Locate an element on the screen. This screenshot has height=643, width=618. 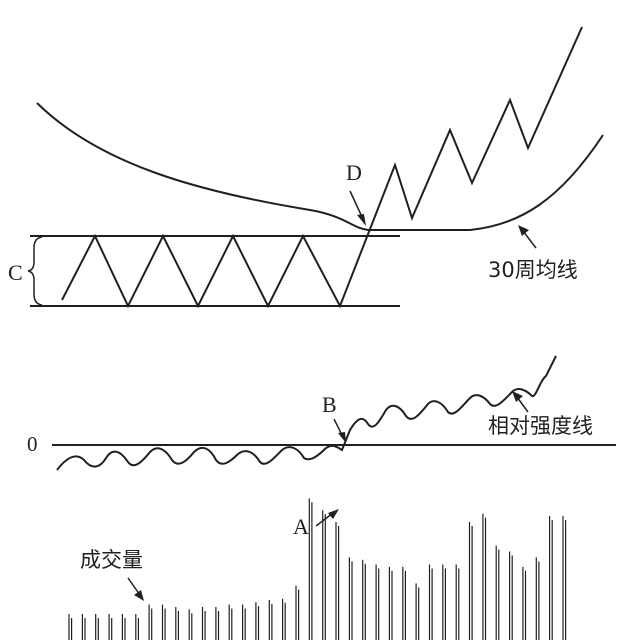
label-a: A is located at coordinates (301, 526).